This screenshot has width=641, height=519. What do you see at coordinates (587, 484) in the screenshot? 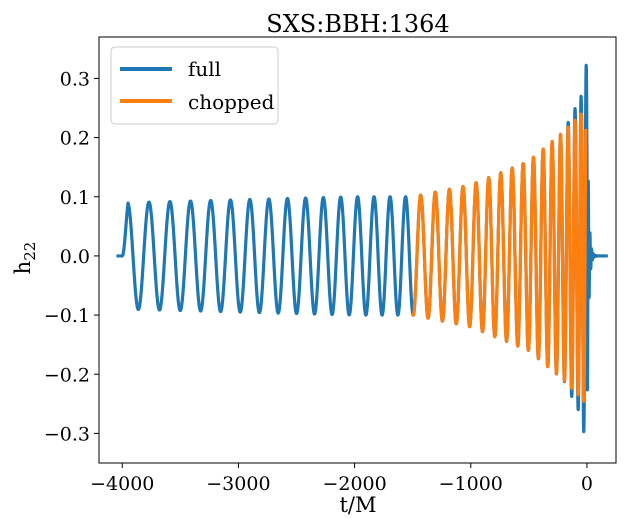
I see `x-tick-label: 0` at bounding box center [587, 484].